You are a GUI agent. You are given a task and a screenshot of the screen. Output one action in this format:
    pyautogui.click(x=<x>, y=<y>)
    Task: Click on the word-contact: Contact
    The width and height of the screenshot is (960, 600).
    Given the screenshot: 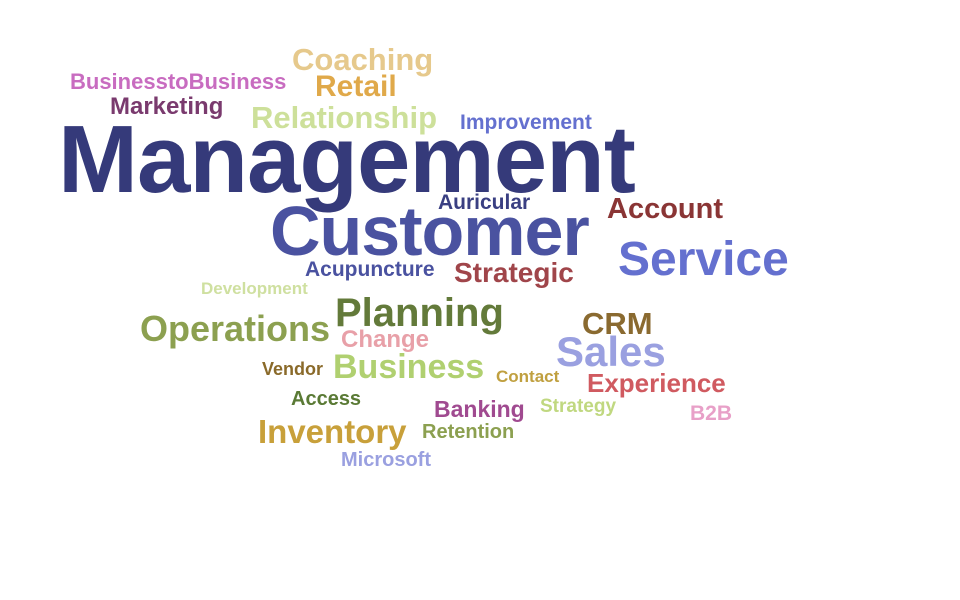 What is the action you would take?
    pyautogui.click(x=528, y=376)
    